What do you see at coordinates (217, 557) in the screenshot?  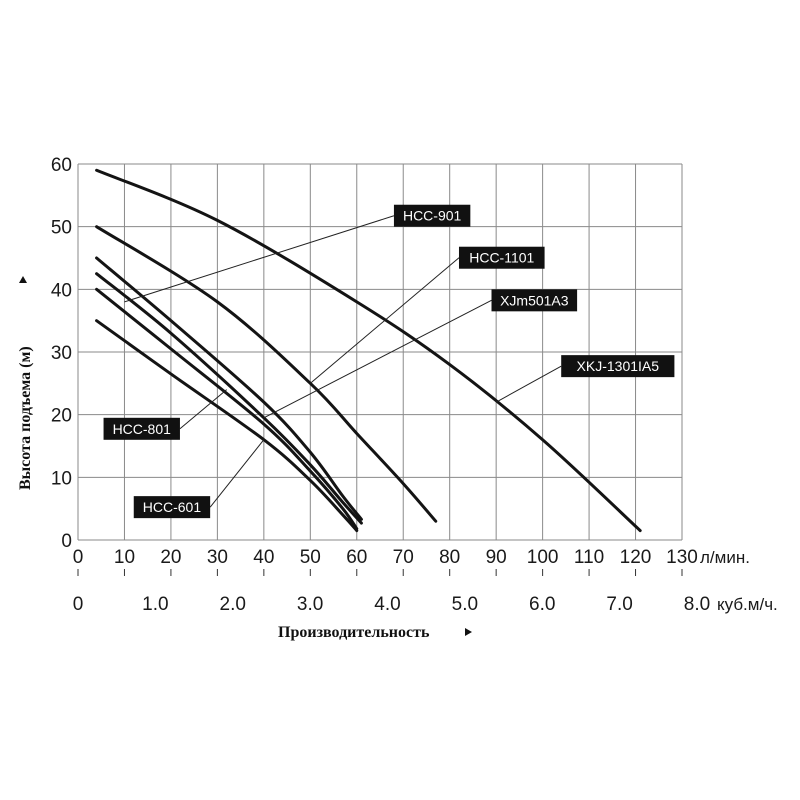 I see `x-tick-label: 30` at bounding box center [217, 557].